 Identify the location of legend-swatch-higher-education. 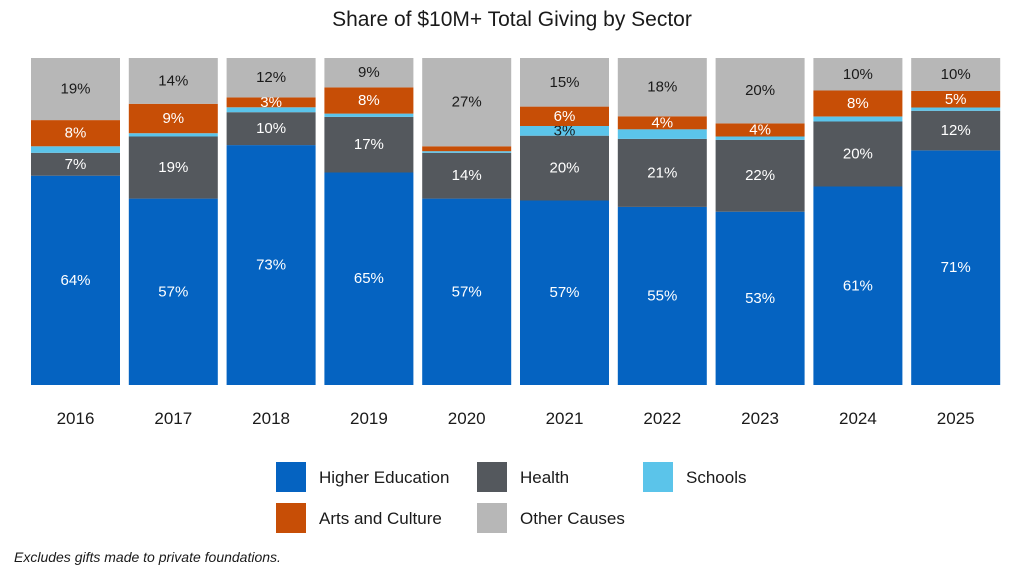
(291, 477).